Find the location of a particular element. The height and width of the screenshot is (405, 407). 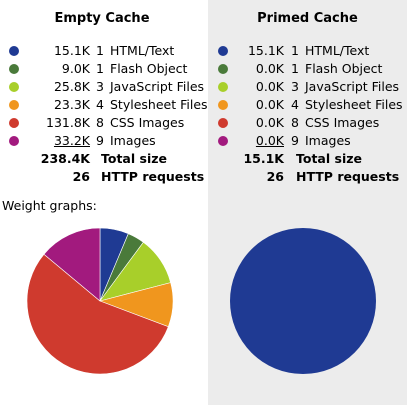

stat-row-flash: 9.0K 1 Flash Object is located at coordinates (102, 69).